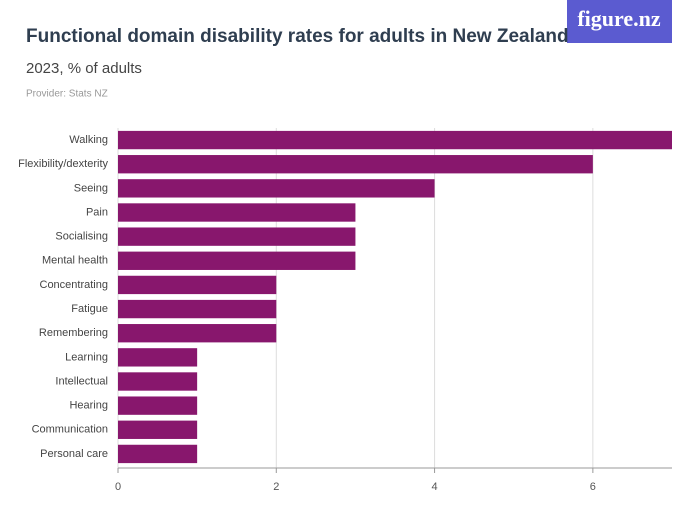 Image resolution: width=700 pixels, height=525 pixels. I want to click on y-tick-label: Personal care, so click(74, 454).